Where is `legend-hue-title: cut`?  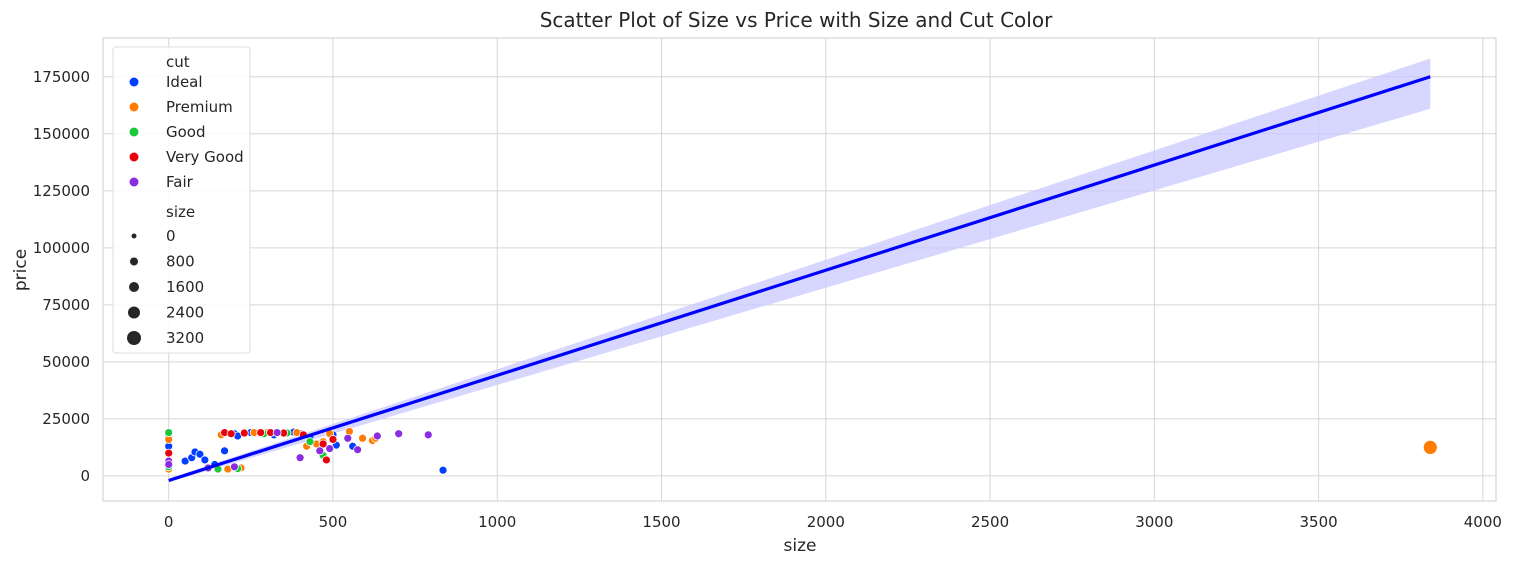
legend-hue-title: cut is located at coordinates (178, 62).